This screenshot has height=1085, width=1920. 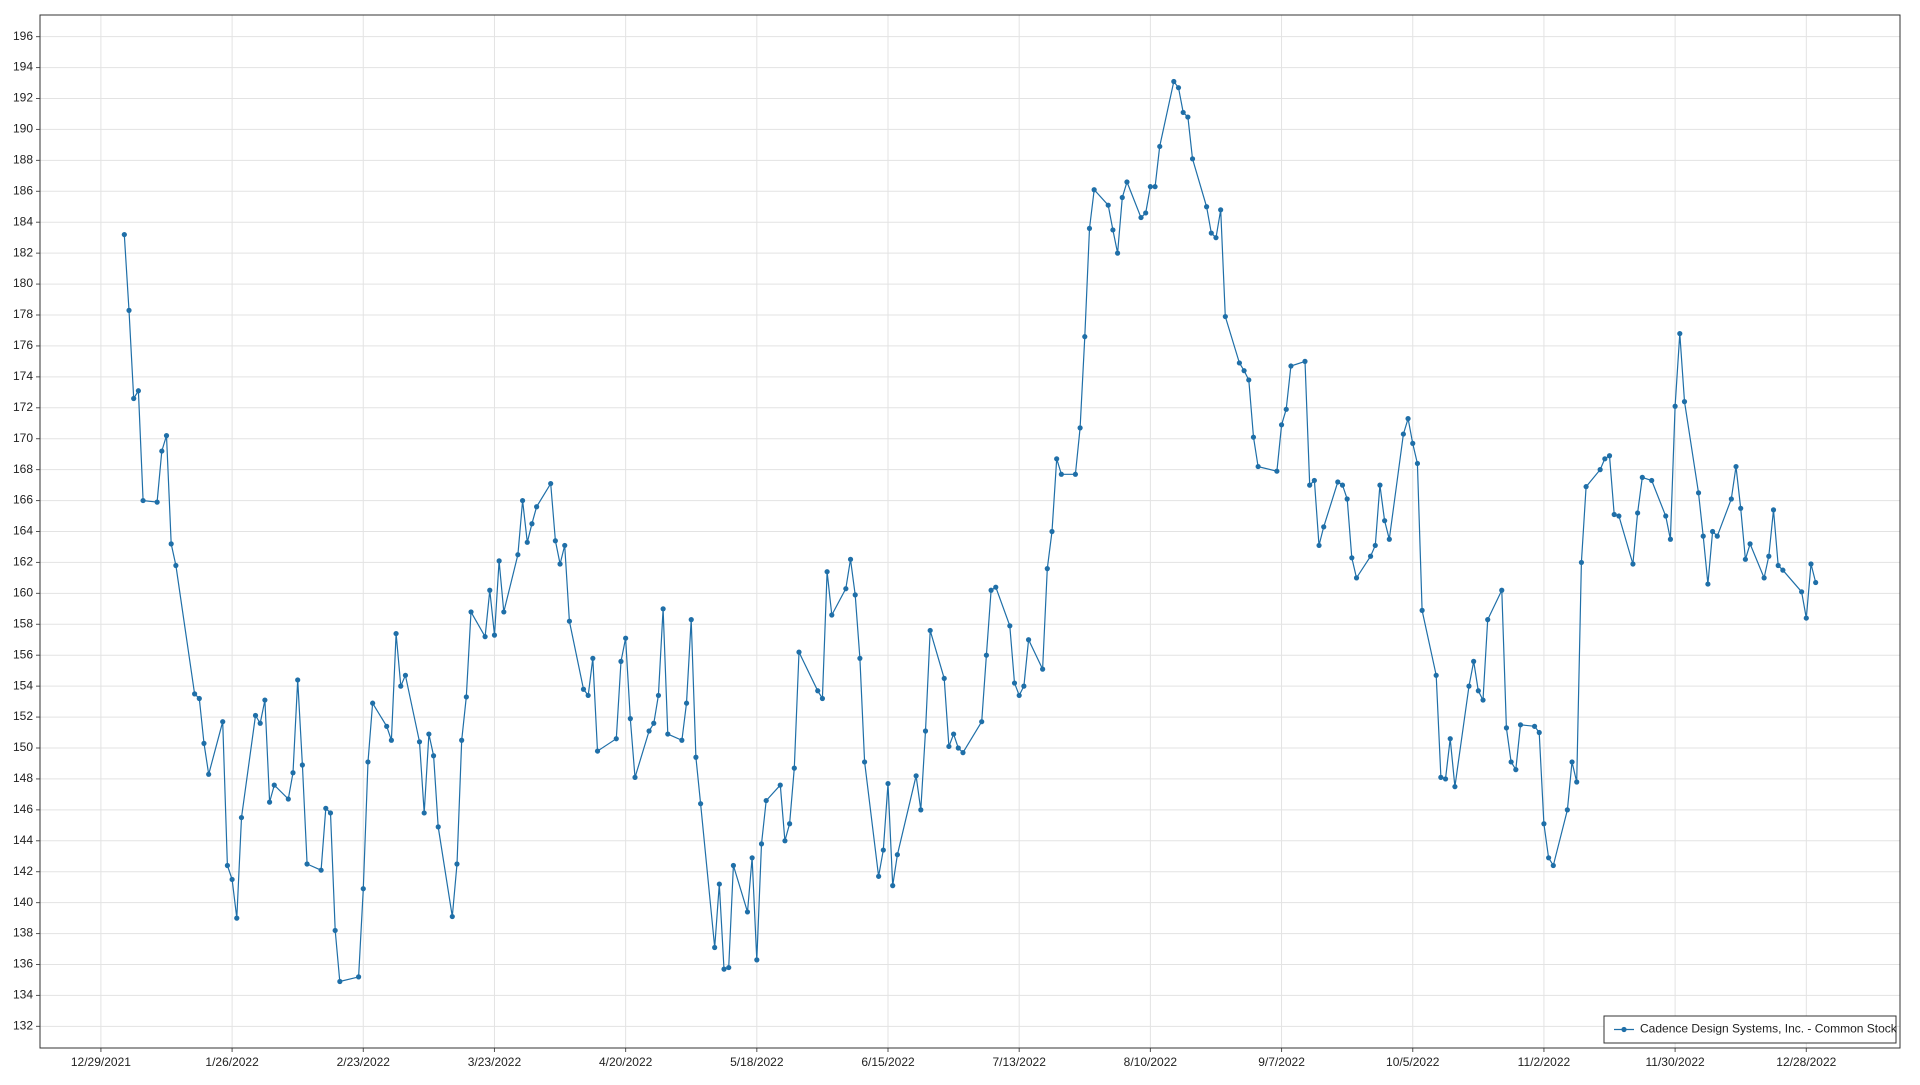 I want to click on y-tick-label: 154, so click(x=23, y=685).